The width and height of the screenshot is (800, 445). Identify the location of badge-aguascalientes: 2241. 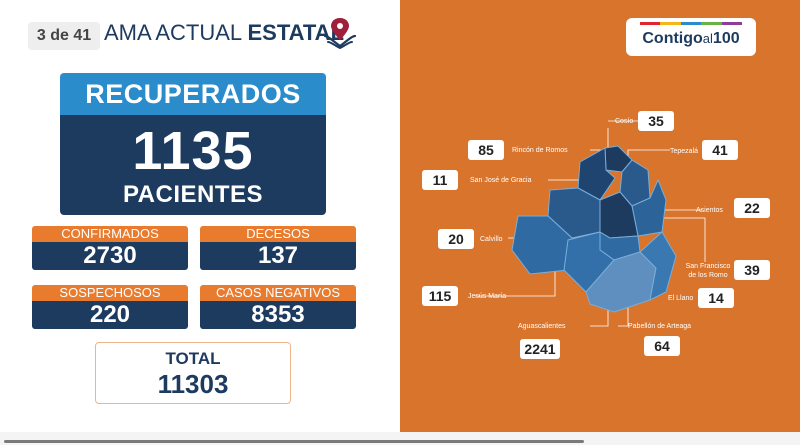
(540, 349).